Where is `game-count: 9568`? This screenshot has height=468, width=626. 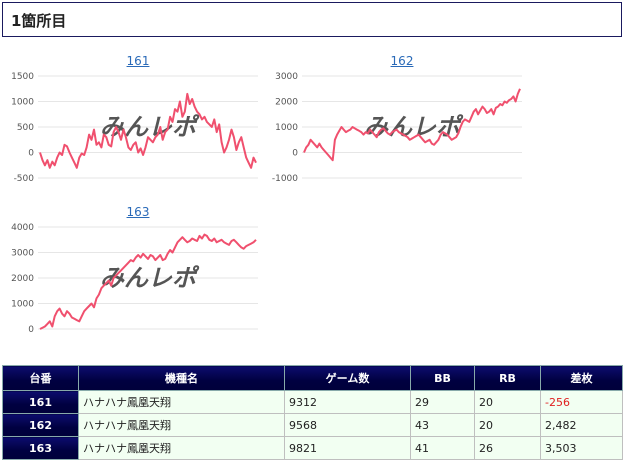 game-count: 9568 is located at coordinates (347, 425).